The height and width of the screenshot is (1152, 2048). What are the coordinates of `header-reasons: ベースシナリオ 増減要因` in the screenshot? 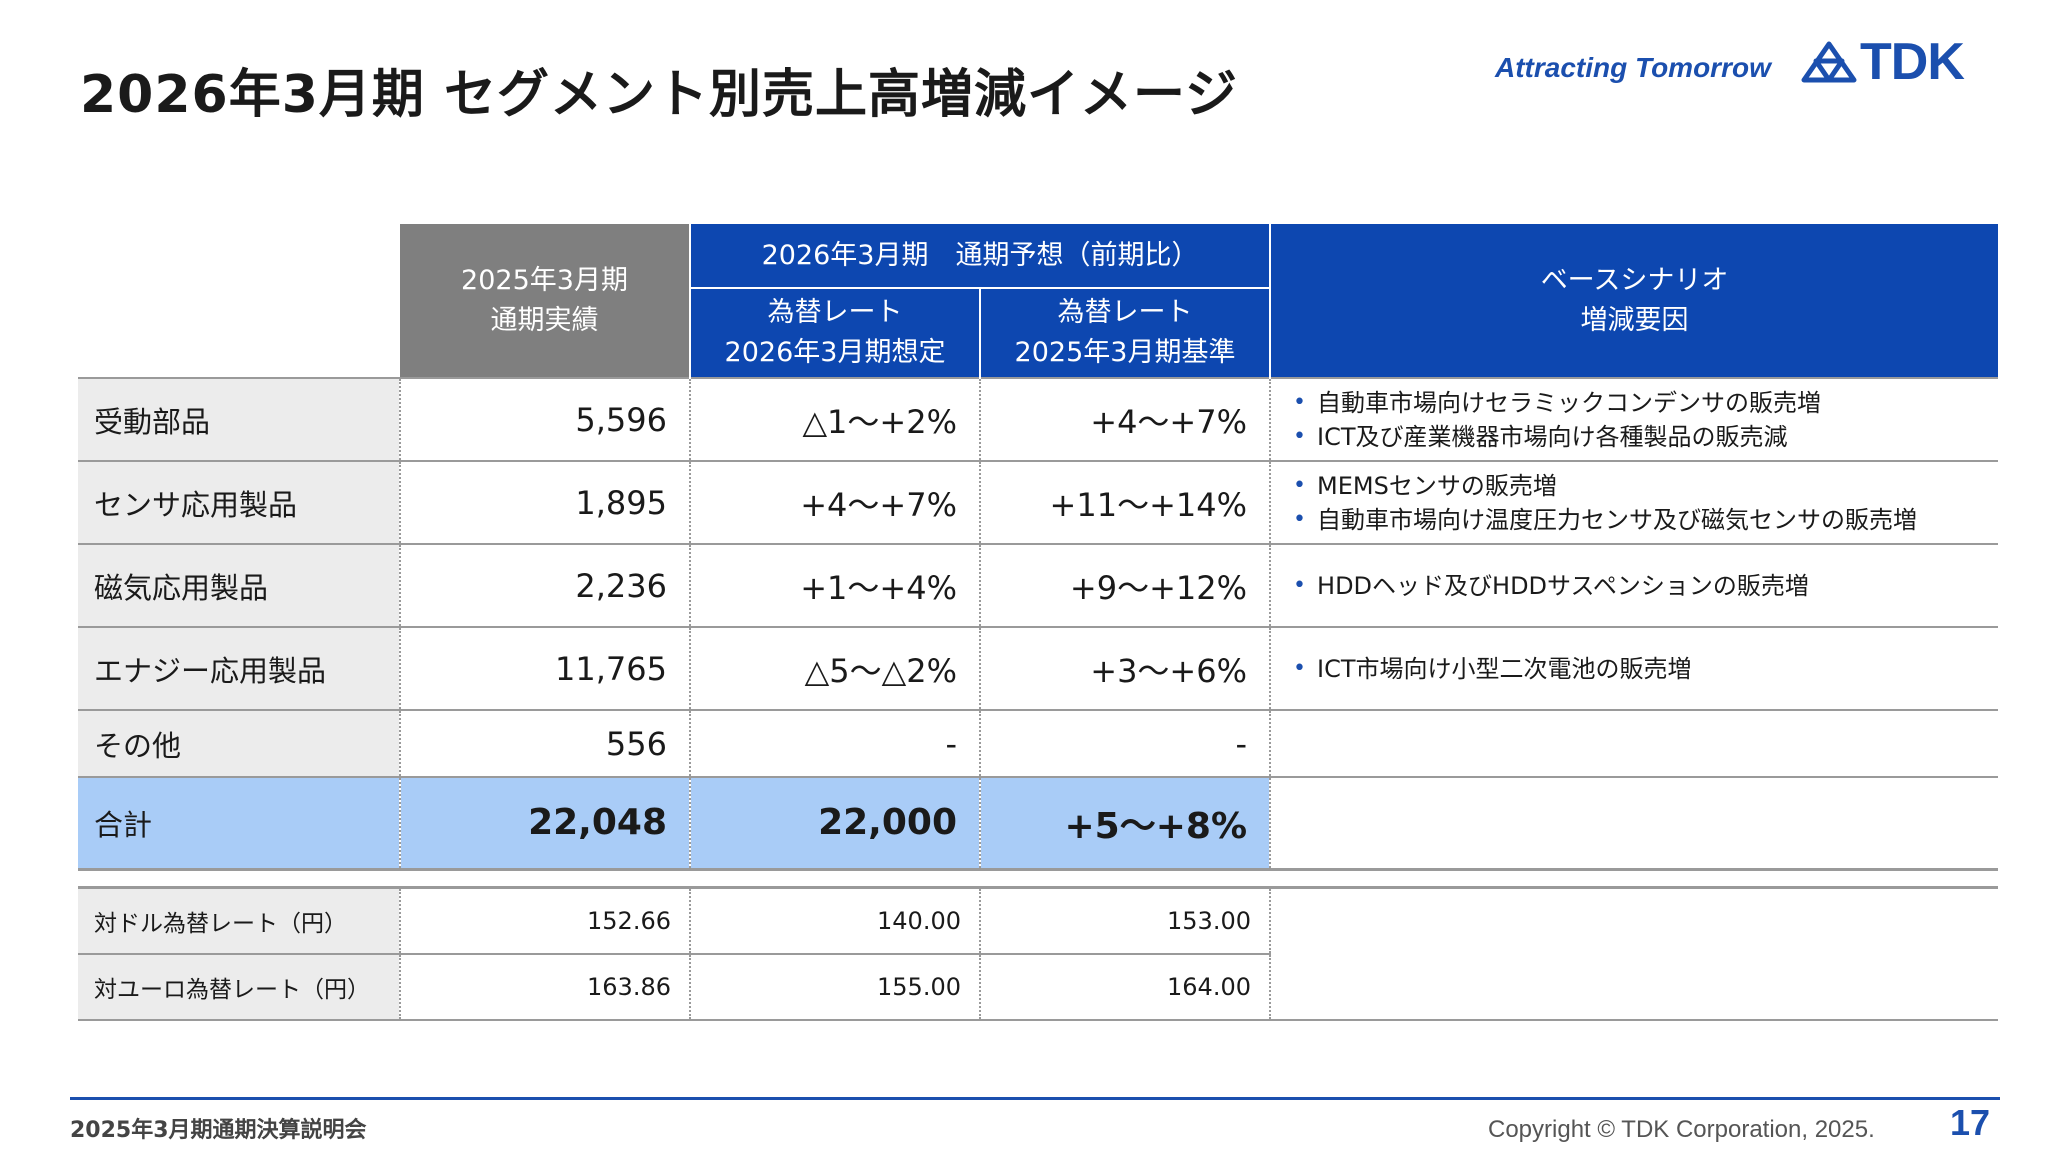 It's located at (1634, 301).